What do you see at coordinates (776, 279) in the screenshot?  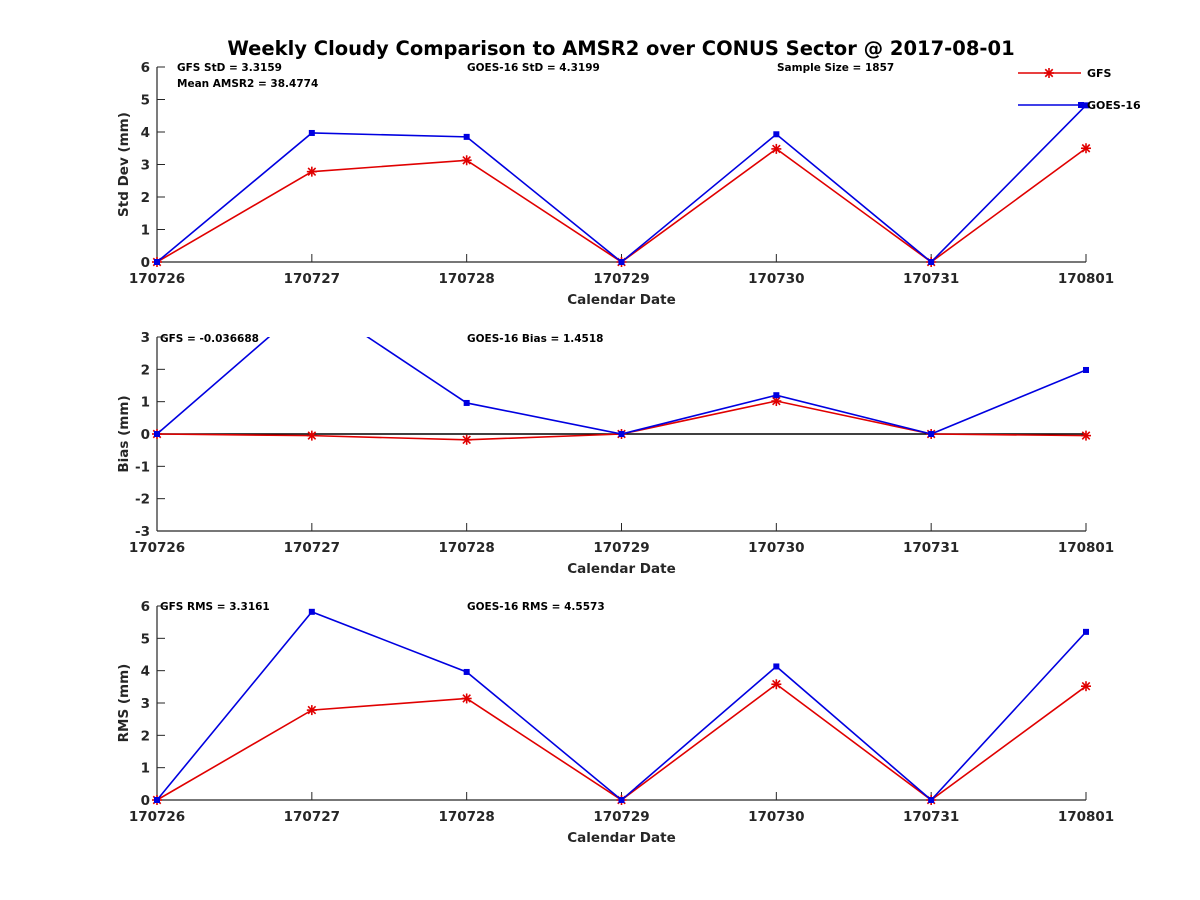 I see `std-x-tick-label: 170730` at bounding box center [776, 279].